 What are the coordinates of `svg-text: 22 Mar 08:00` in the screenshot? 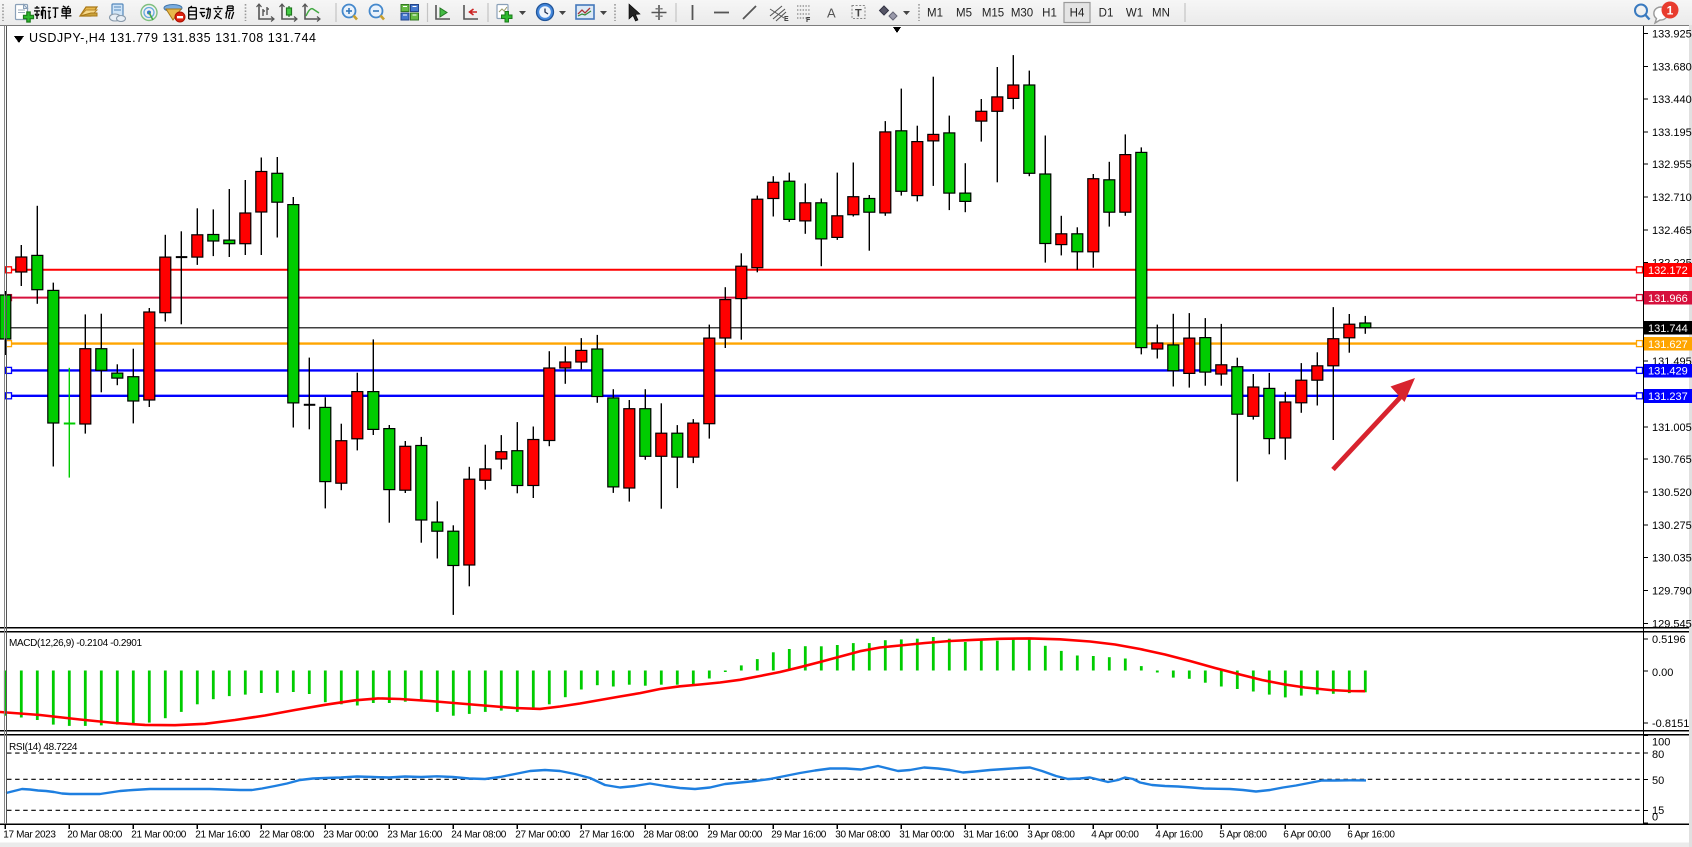 It's located at (287, 835).